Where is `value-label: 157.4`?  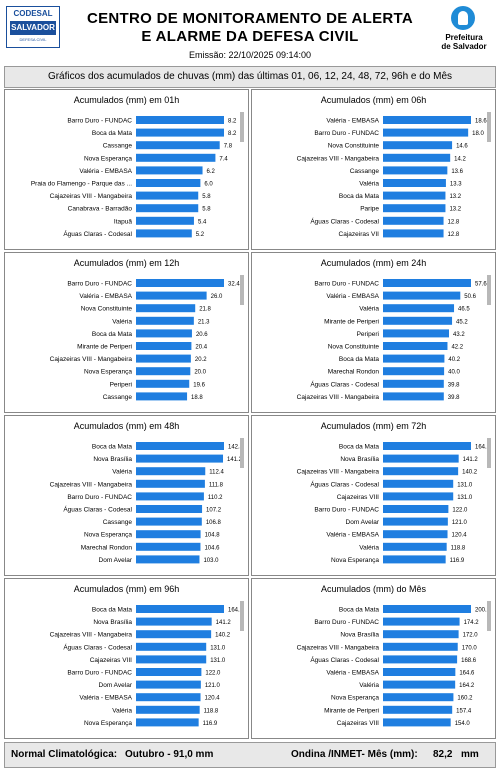
value-label: 157.4 is located at coordinates (464, 711).